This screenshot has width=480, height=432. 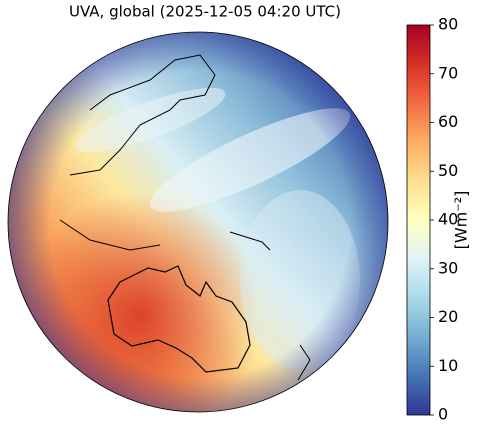 What do you see at coordinates (448, 267) in the screenshot?
I see `colorbar-tick-label: 30` at bounding box center [448, 267].